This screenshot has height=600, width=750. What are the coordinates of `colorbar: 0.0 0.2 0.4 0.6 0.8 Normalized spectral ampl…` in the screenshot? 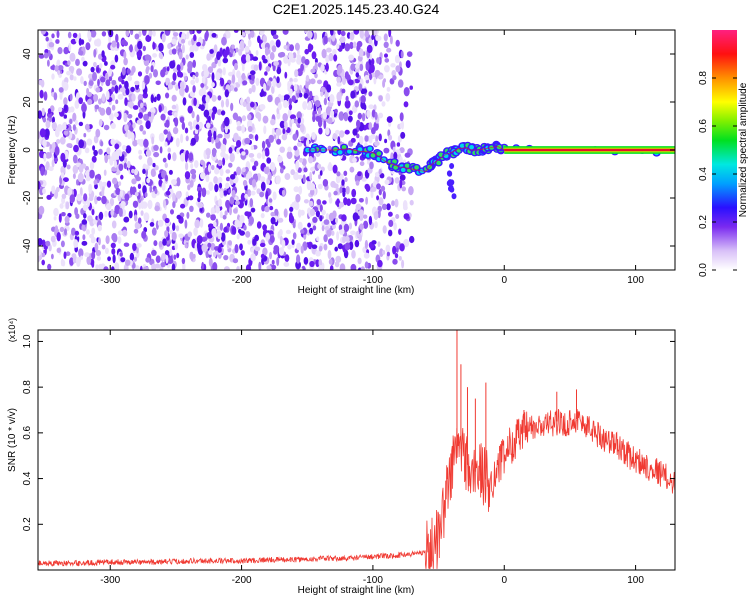 It's located at (723, 153).